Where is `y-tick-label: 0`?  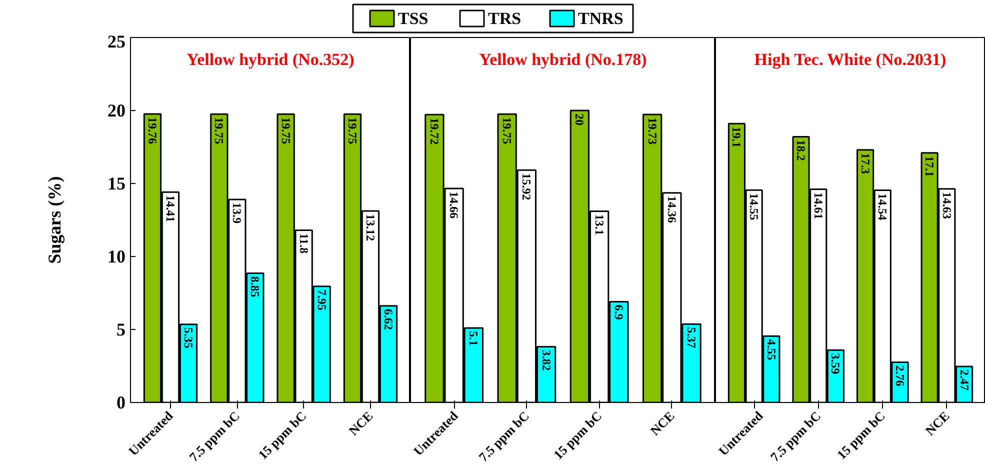 y-tick-label: 0 is located at coordinates (121, 402).